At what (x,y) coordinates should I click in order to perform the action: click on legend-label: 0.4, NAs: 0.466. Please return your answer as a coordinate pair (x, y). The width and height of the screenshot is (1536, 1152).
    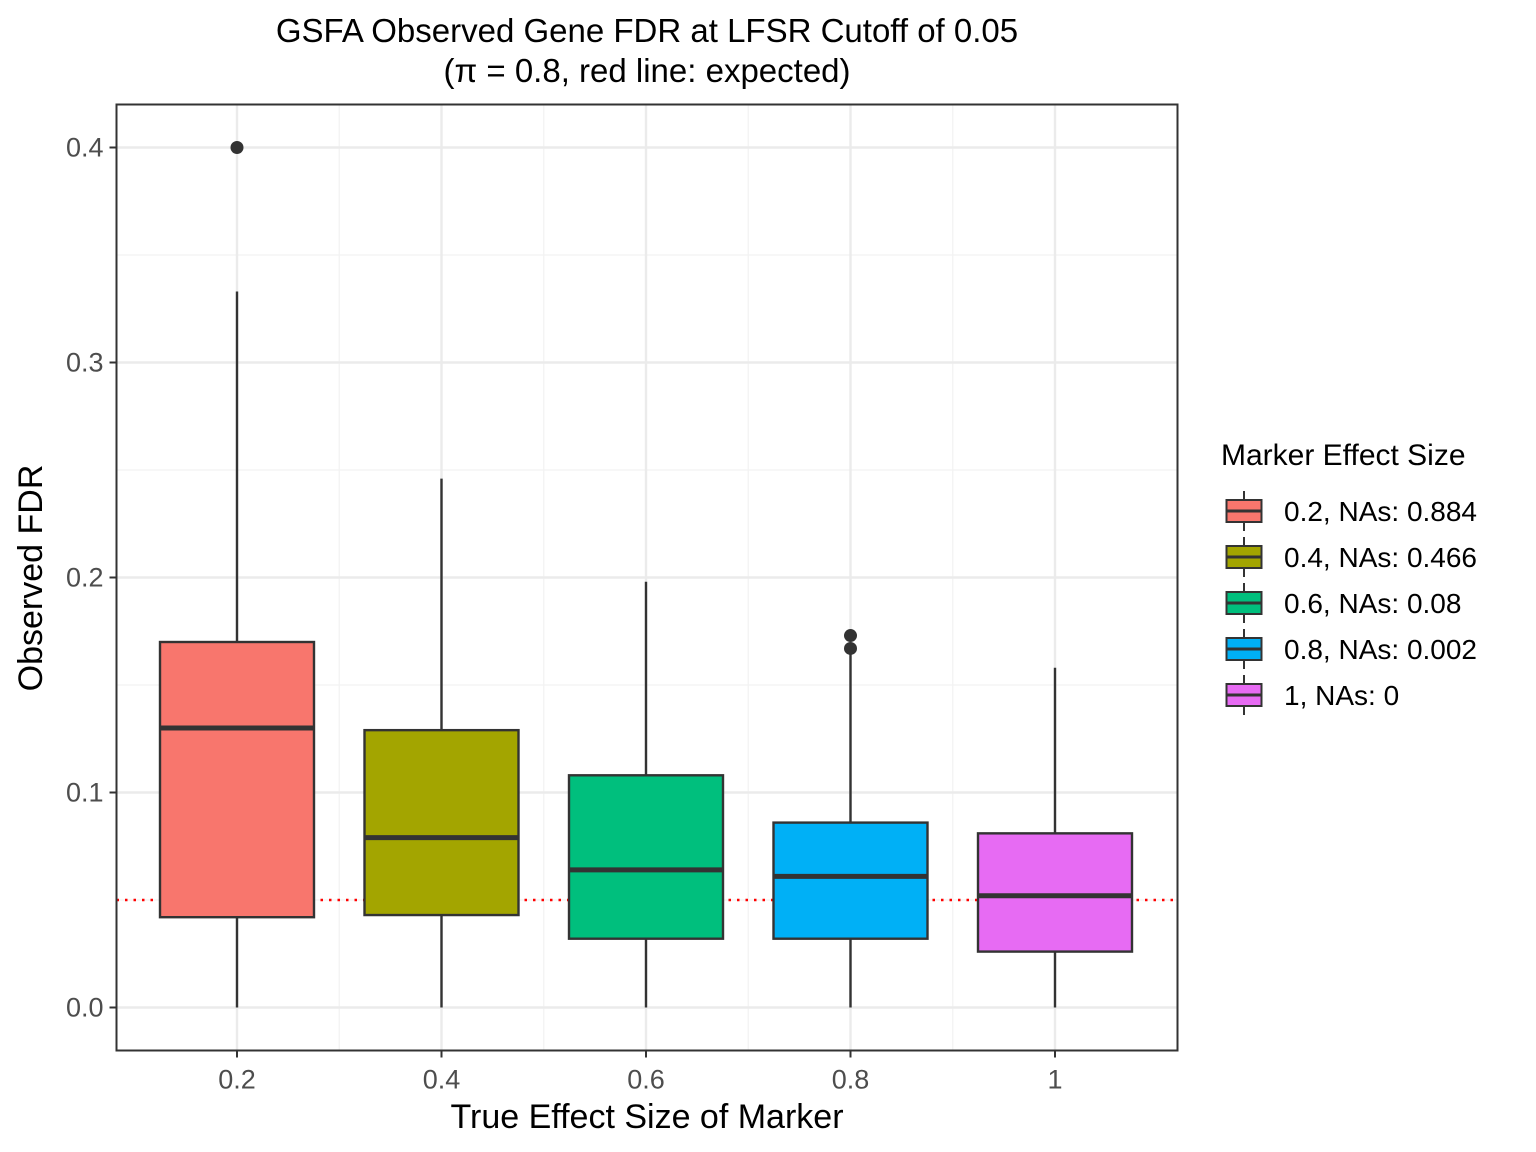
    Looking at the image, I should click on (1380, 557).